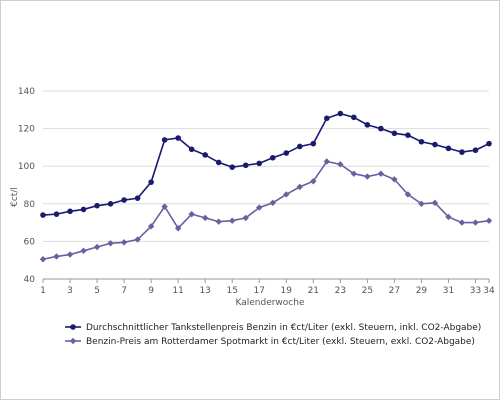  What do you see at coordinates (26, 130) in the screenshot?
I see `y-tick-label: 120` at bounding box center [26, 130].